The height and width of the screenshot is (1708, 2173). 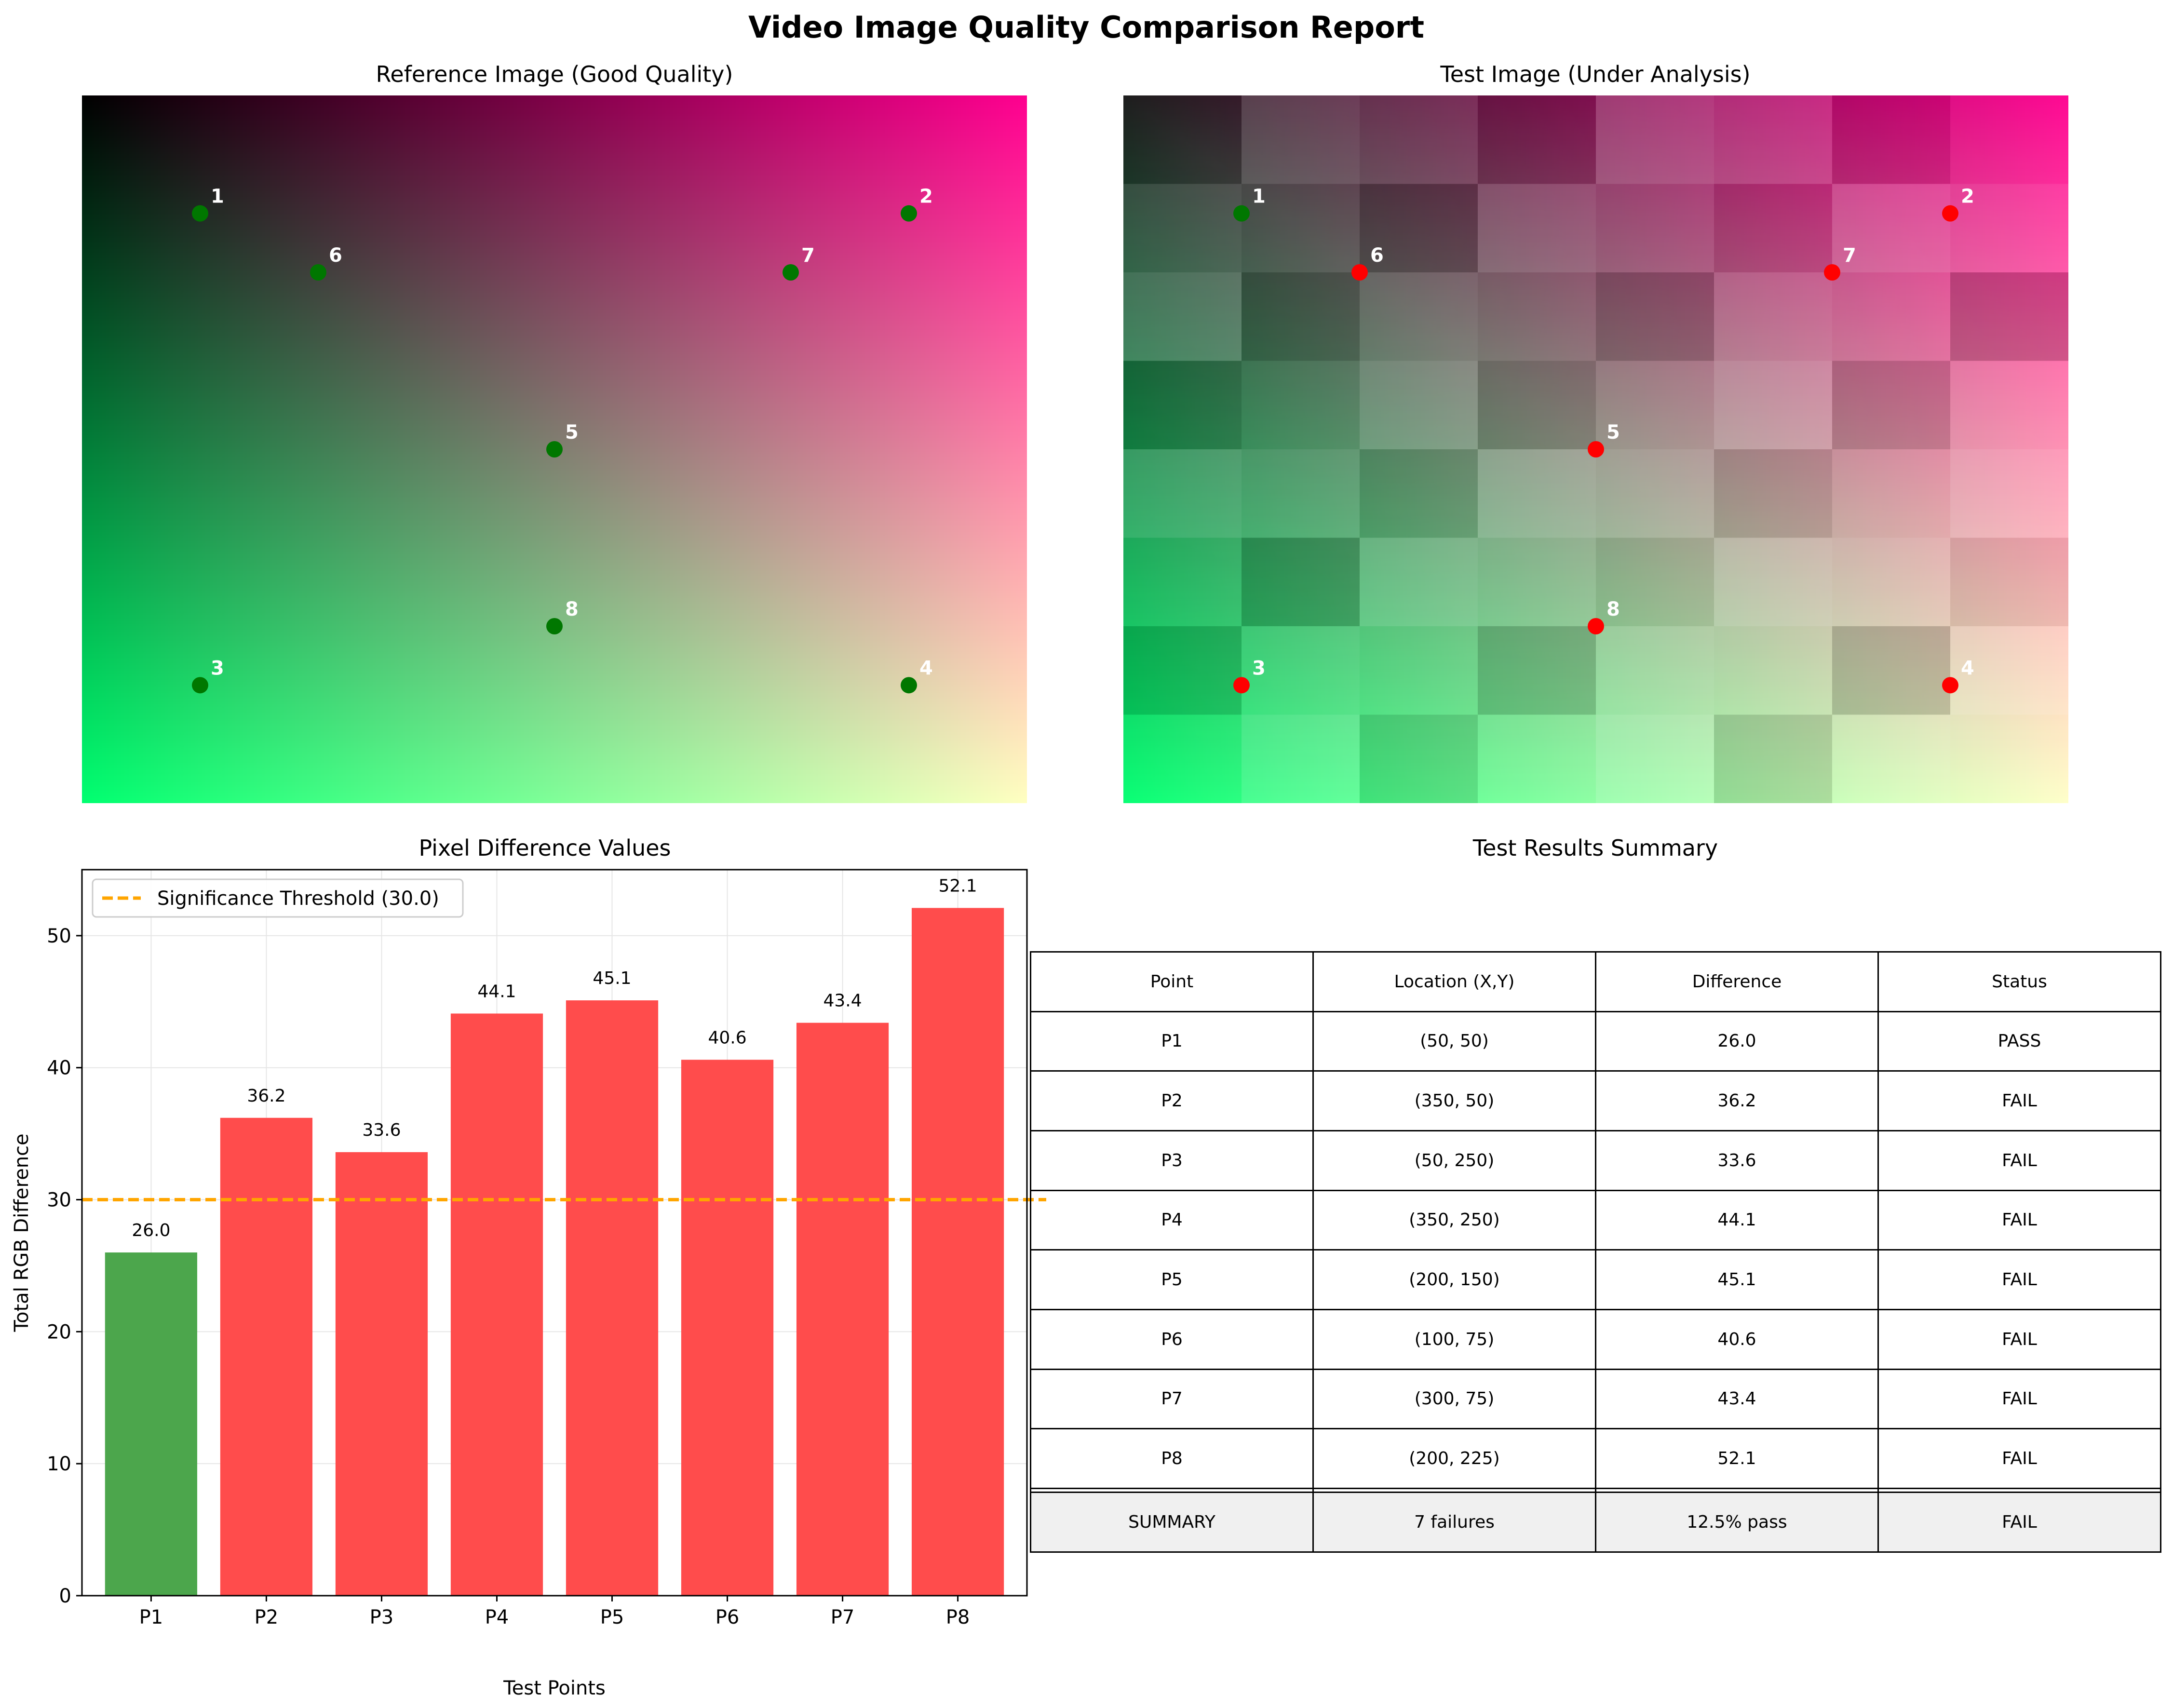 I want to click on summary-panel-title: Test Results Summary, so click(x=1595, y=848).